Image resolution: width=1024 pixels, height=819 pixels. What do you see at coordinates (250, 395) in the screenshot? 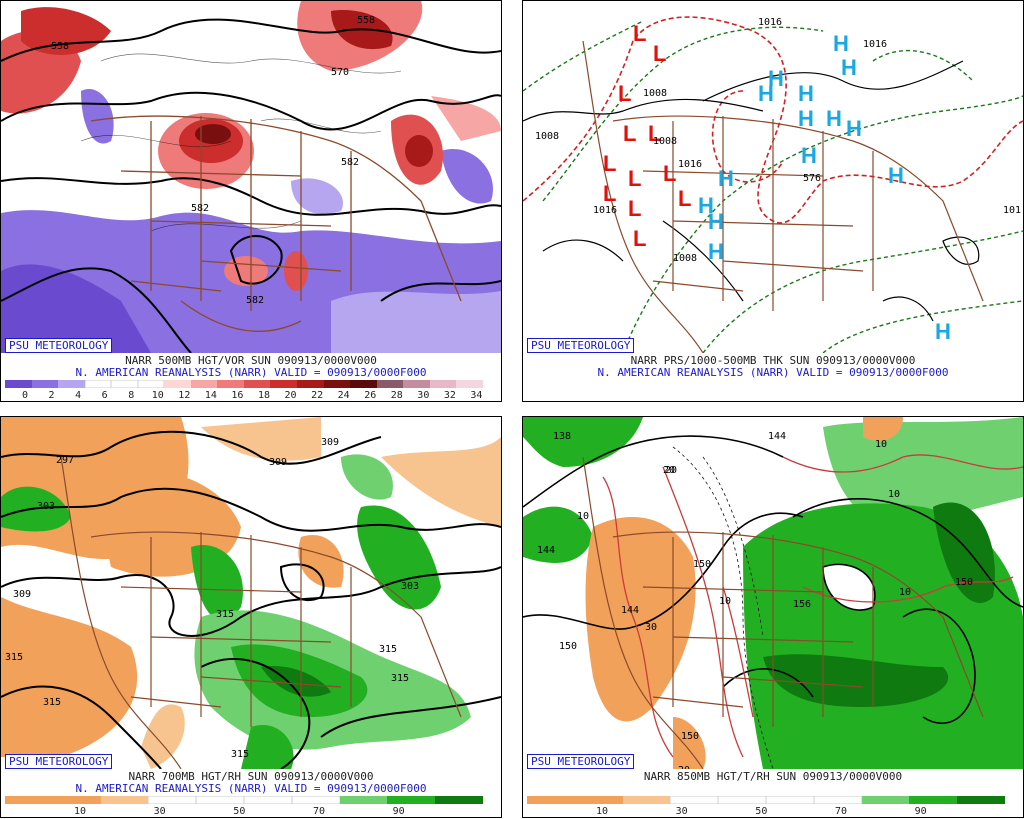
I see `colorbar-ticks: 0 2 4 6 8 10 12 14 16 18 20 22 24 26 28 30 32 34` at bounding box center [250, 395].